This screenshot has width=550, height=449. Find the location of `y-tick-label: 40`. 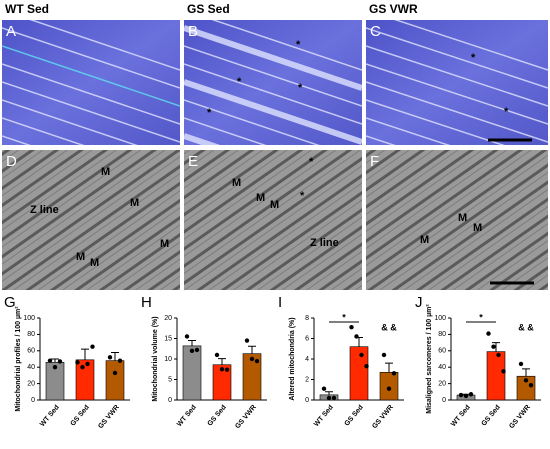

y-tick-label: 40 is located at coordinates (31, 367).